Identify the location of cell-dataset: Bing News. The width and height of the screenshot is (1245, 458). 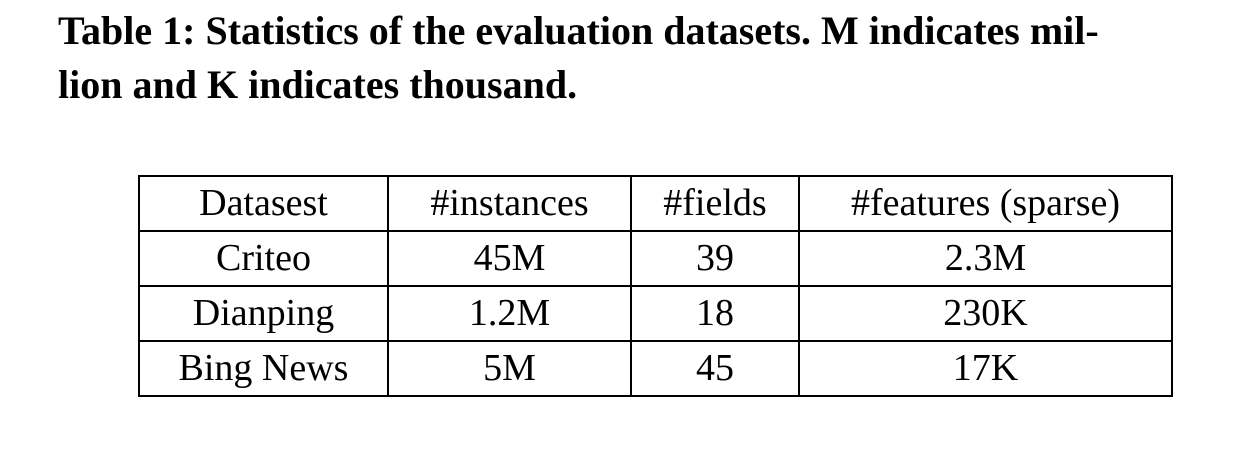
(263, 368).